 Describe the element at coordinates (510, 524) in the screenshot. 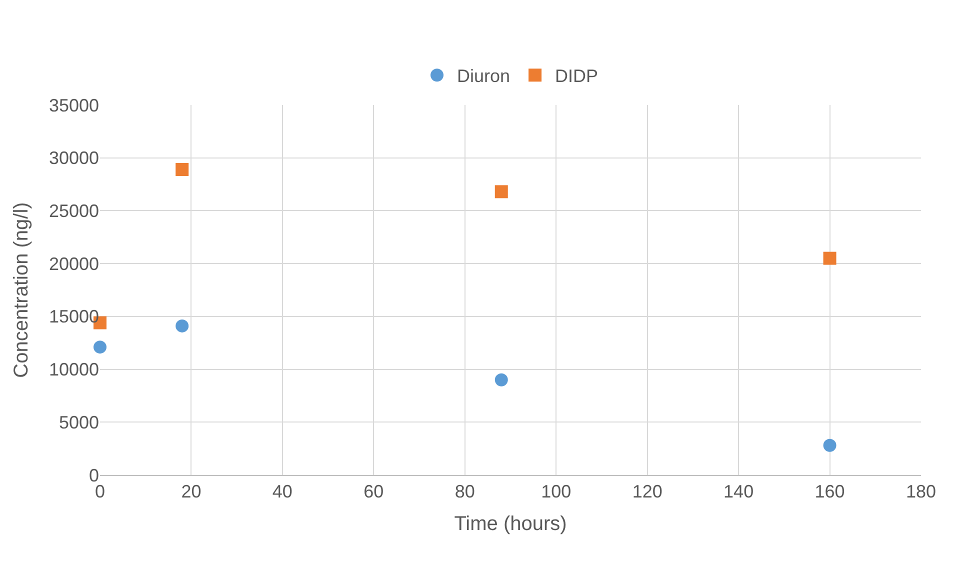

I see `x-axis-title: Time (hours)` at that location.